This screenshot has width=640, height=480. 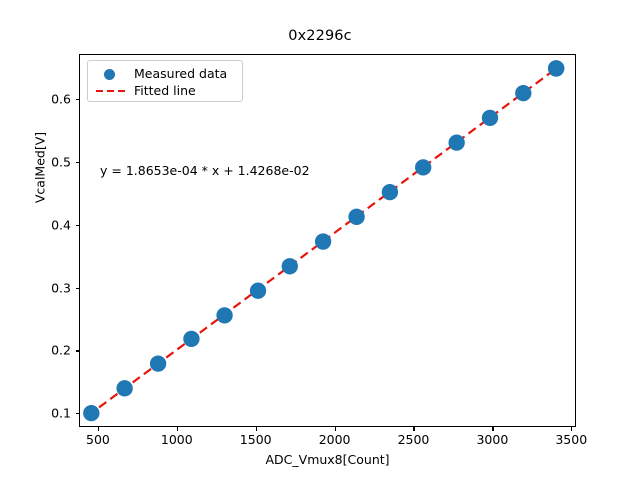 I want to click on y-axis-label: VcalMed[V], so click(x=40, y=167).